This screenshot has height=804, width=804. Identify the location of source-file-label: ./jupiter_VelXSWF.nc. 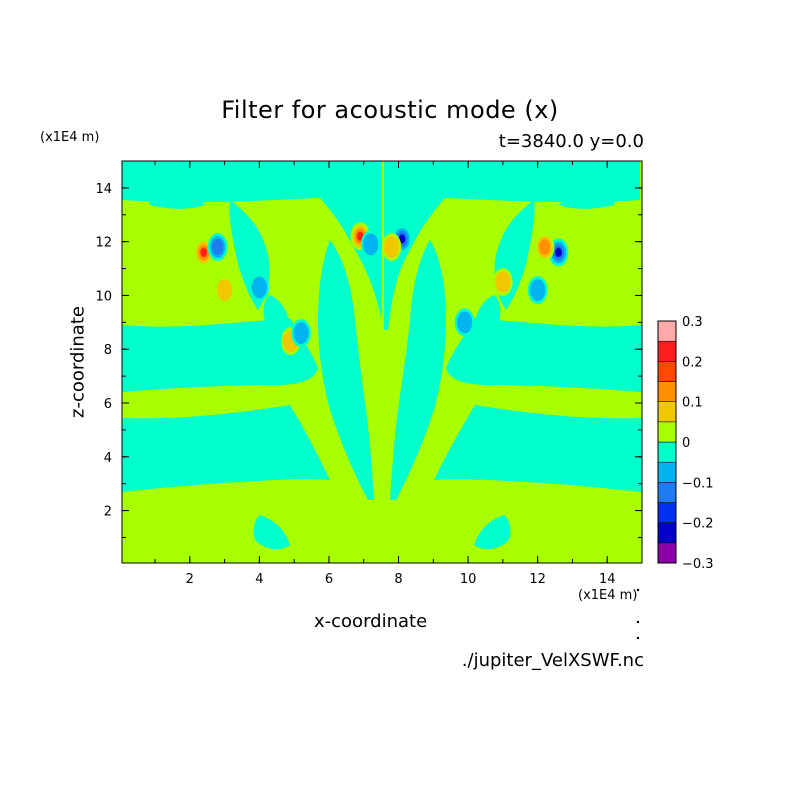
(552, 660).